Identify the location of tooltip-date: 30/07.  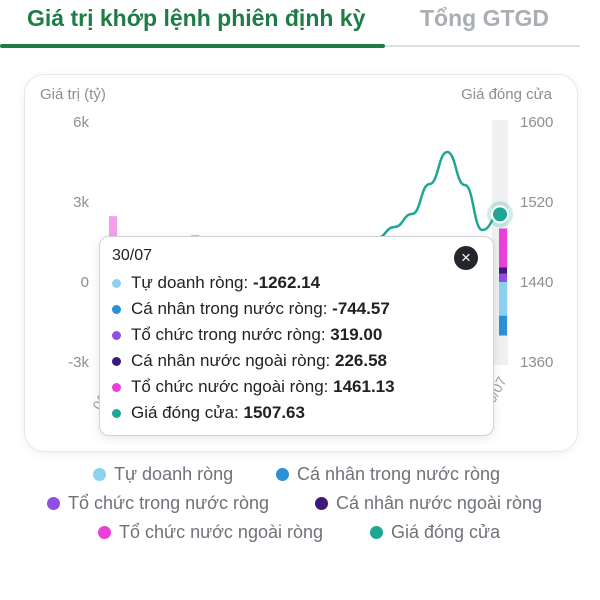
(132, 255).